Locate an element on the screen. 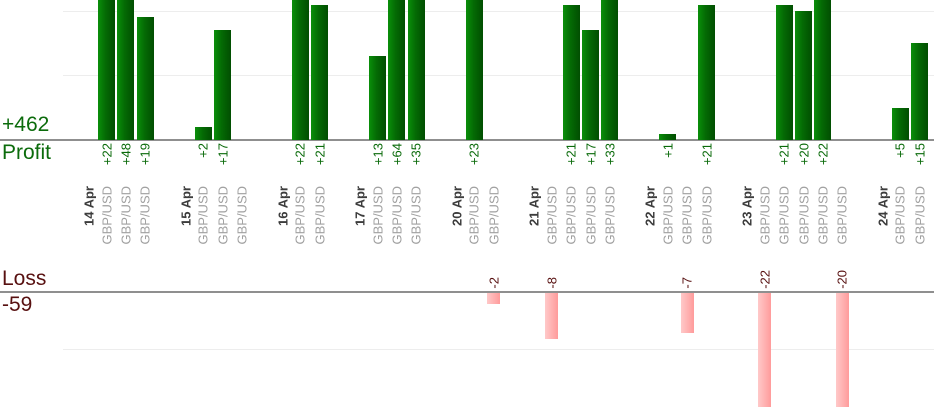 Image resolution: width=934 pixels, height=420 pixels. date-label: 20 Apr is located at coordinates (457, 206).